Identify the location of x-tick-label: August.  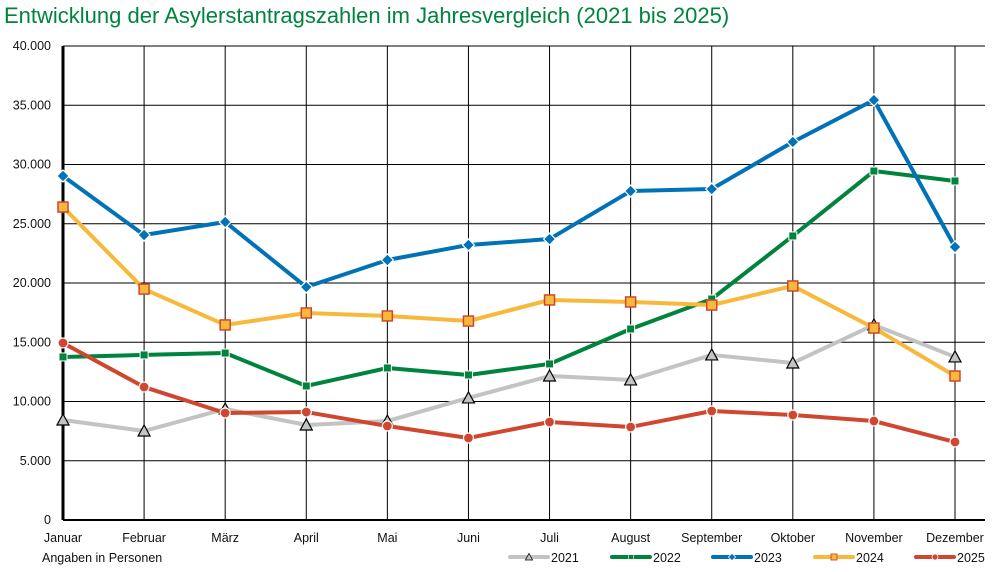
(630, 538).